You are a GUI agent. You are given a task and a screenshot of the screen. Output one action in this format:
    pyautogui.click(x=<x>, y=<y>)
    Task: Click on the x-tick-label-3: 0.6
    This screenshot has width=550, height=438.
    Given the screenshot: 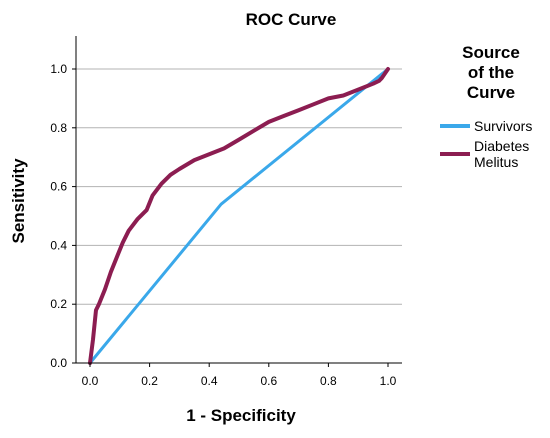 What is the action you would take?
    pyautogui.click(x=268, y=381)
    